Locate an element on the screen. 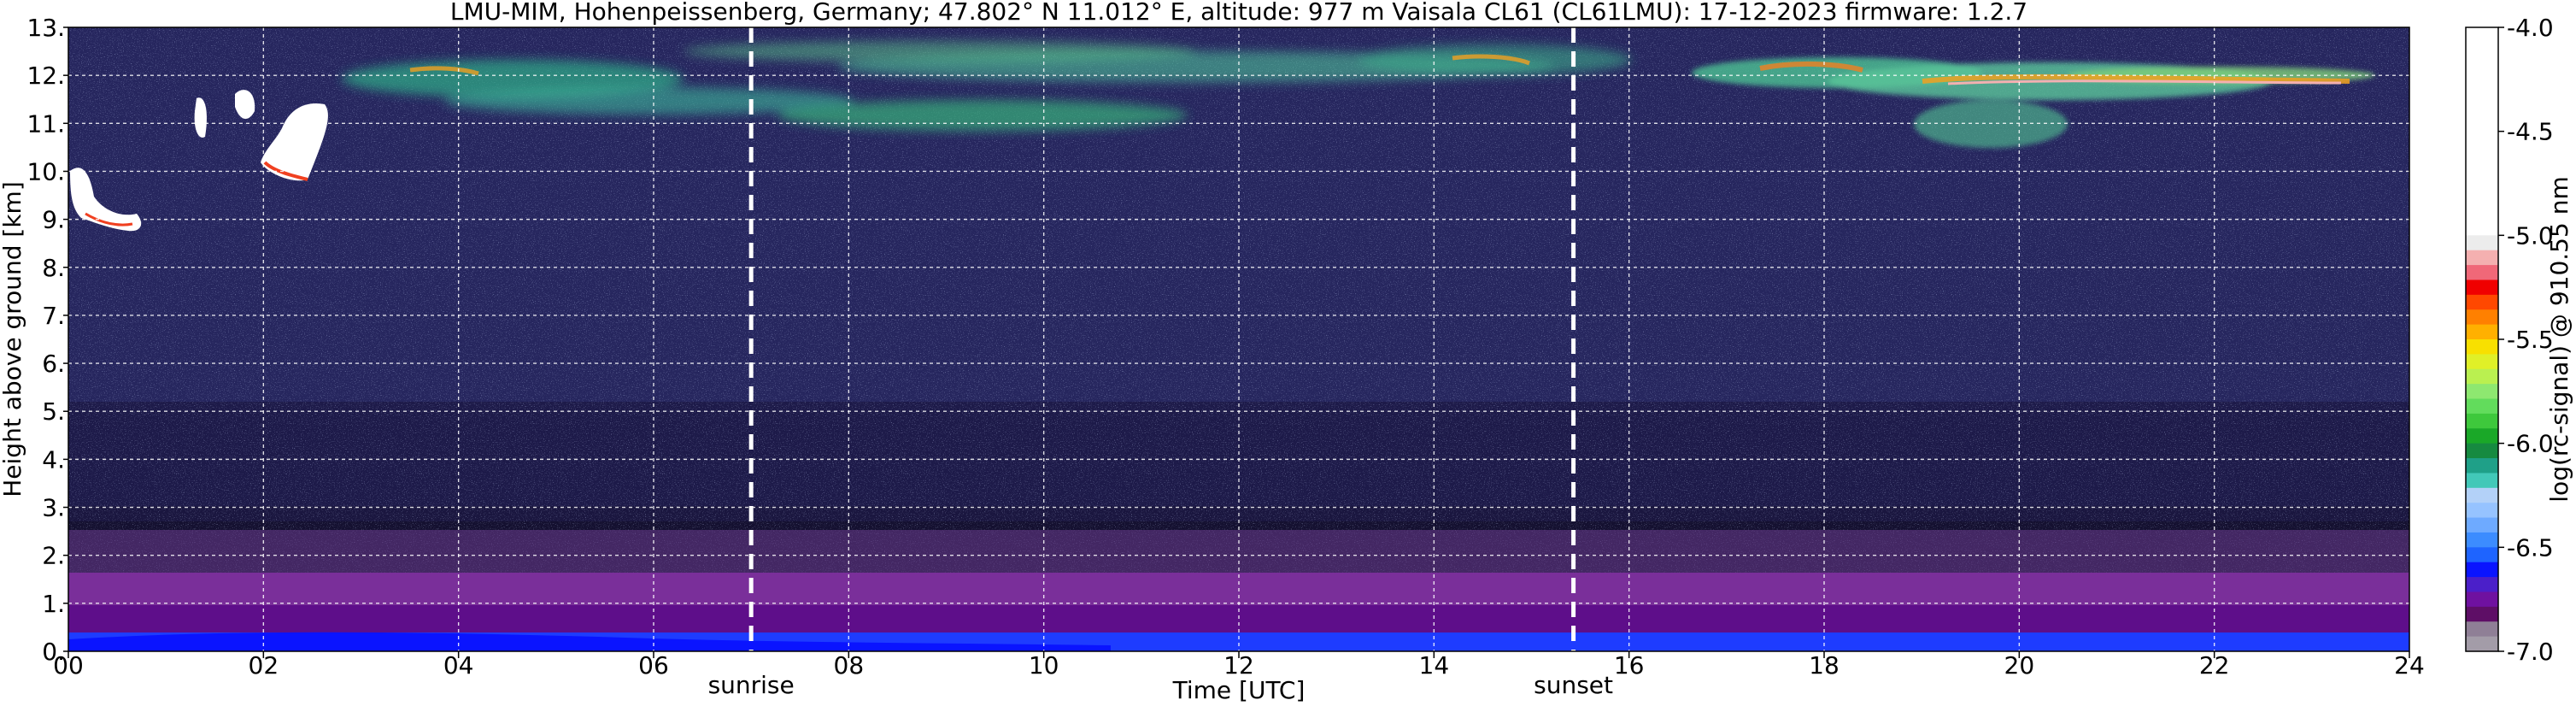  x-tick-label: 14 is located at coordinates (1434, 665).